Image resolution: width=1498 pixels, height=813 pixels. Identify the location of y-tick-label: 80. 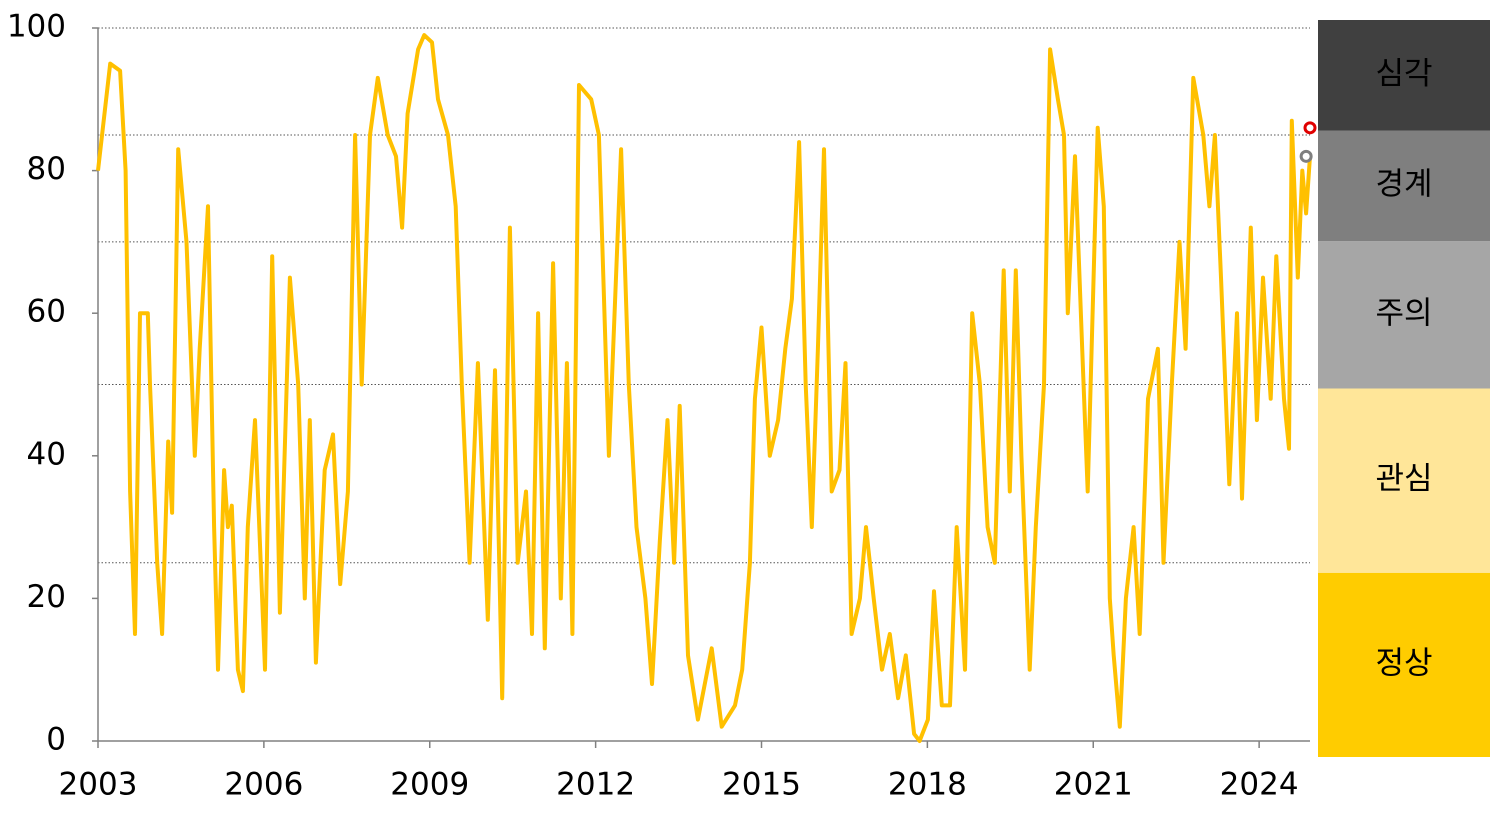
(46, 169).